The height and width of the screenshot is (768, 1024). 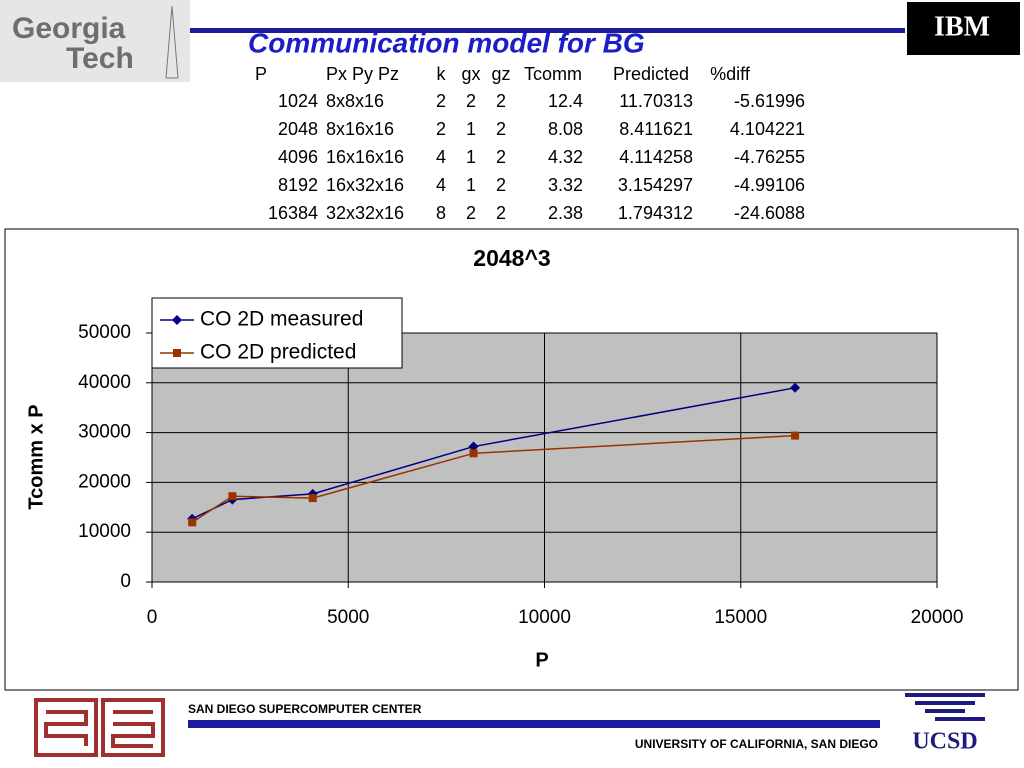 What do you see at coordinates (655, 213) in the screenshot?
I see `table-cell: 1.794312` at bounding box center [655, 213].